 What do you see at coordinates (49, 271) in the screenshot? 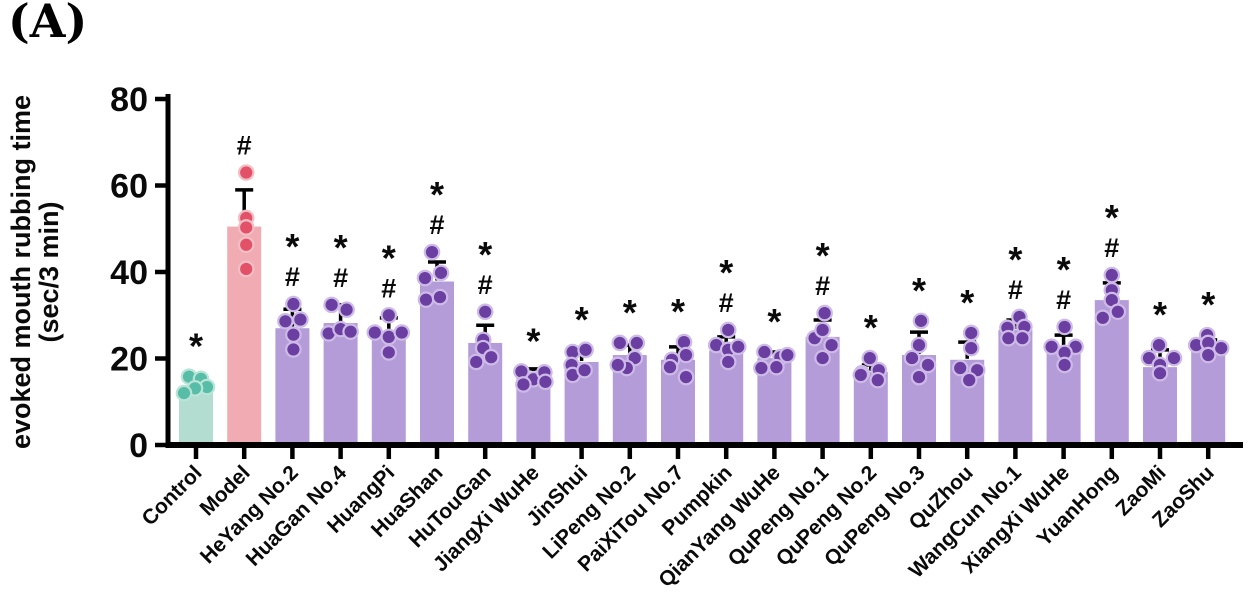
I see `y-axis-title: (sec/3 min)` at bounding box center [49, 271].